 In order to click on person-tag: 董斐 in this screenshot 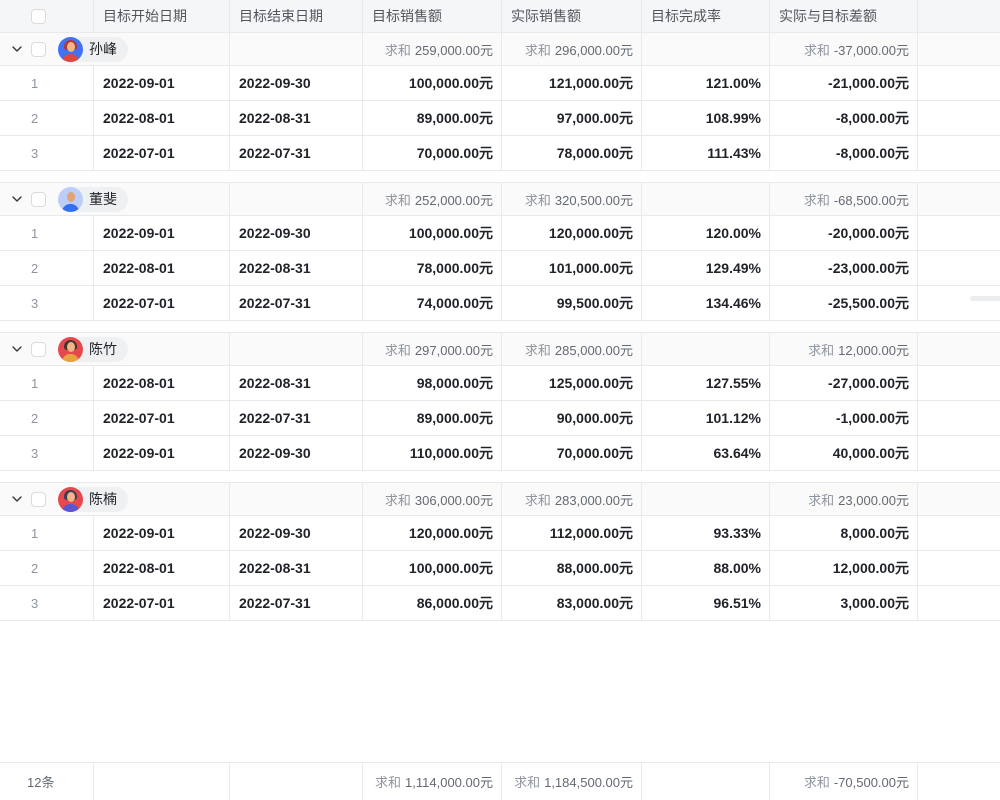, I will do `click(93, 199)`.